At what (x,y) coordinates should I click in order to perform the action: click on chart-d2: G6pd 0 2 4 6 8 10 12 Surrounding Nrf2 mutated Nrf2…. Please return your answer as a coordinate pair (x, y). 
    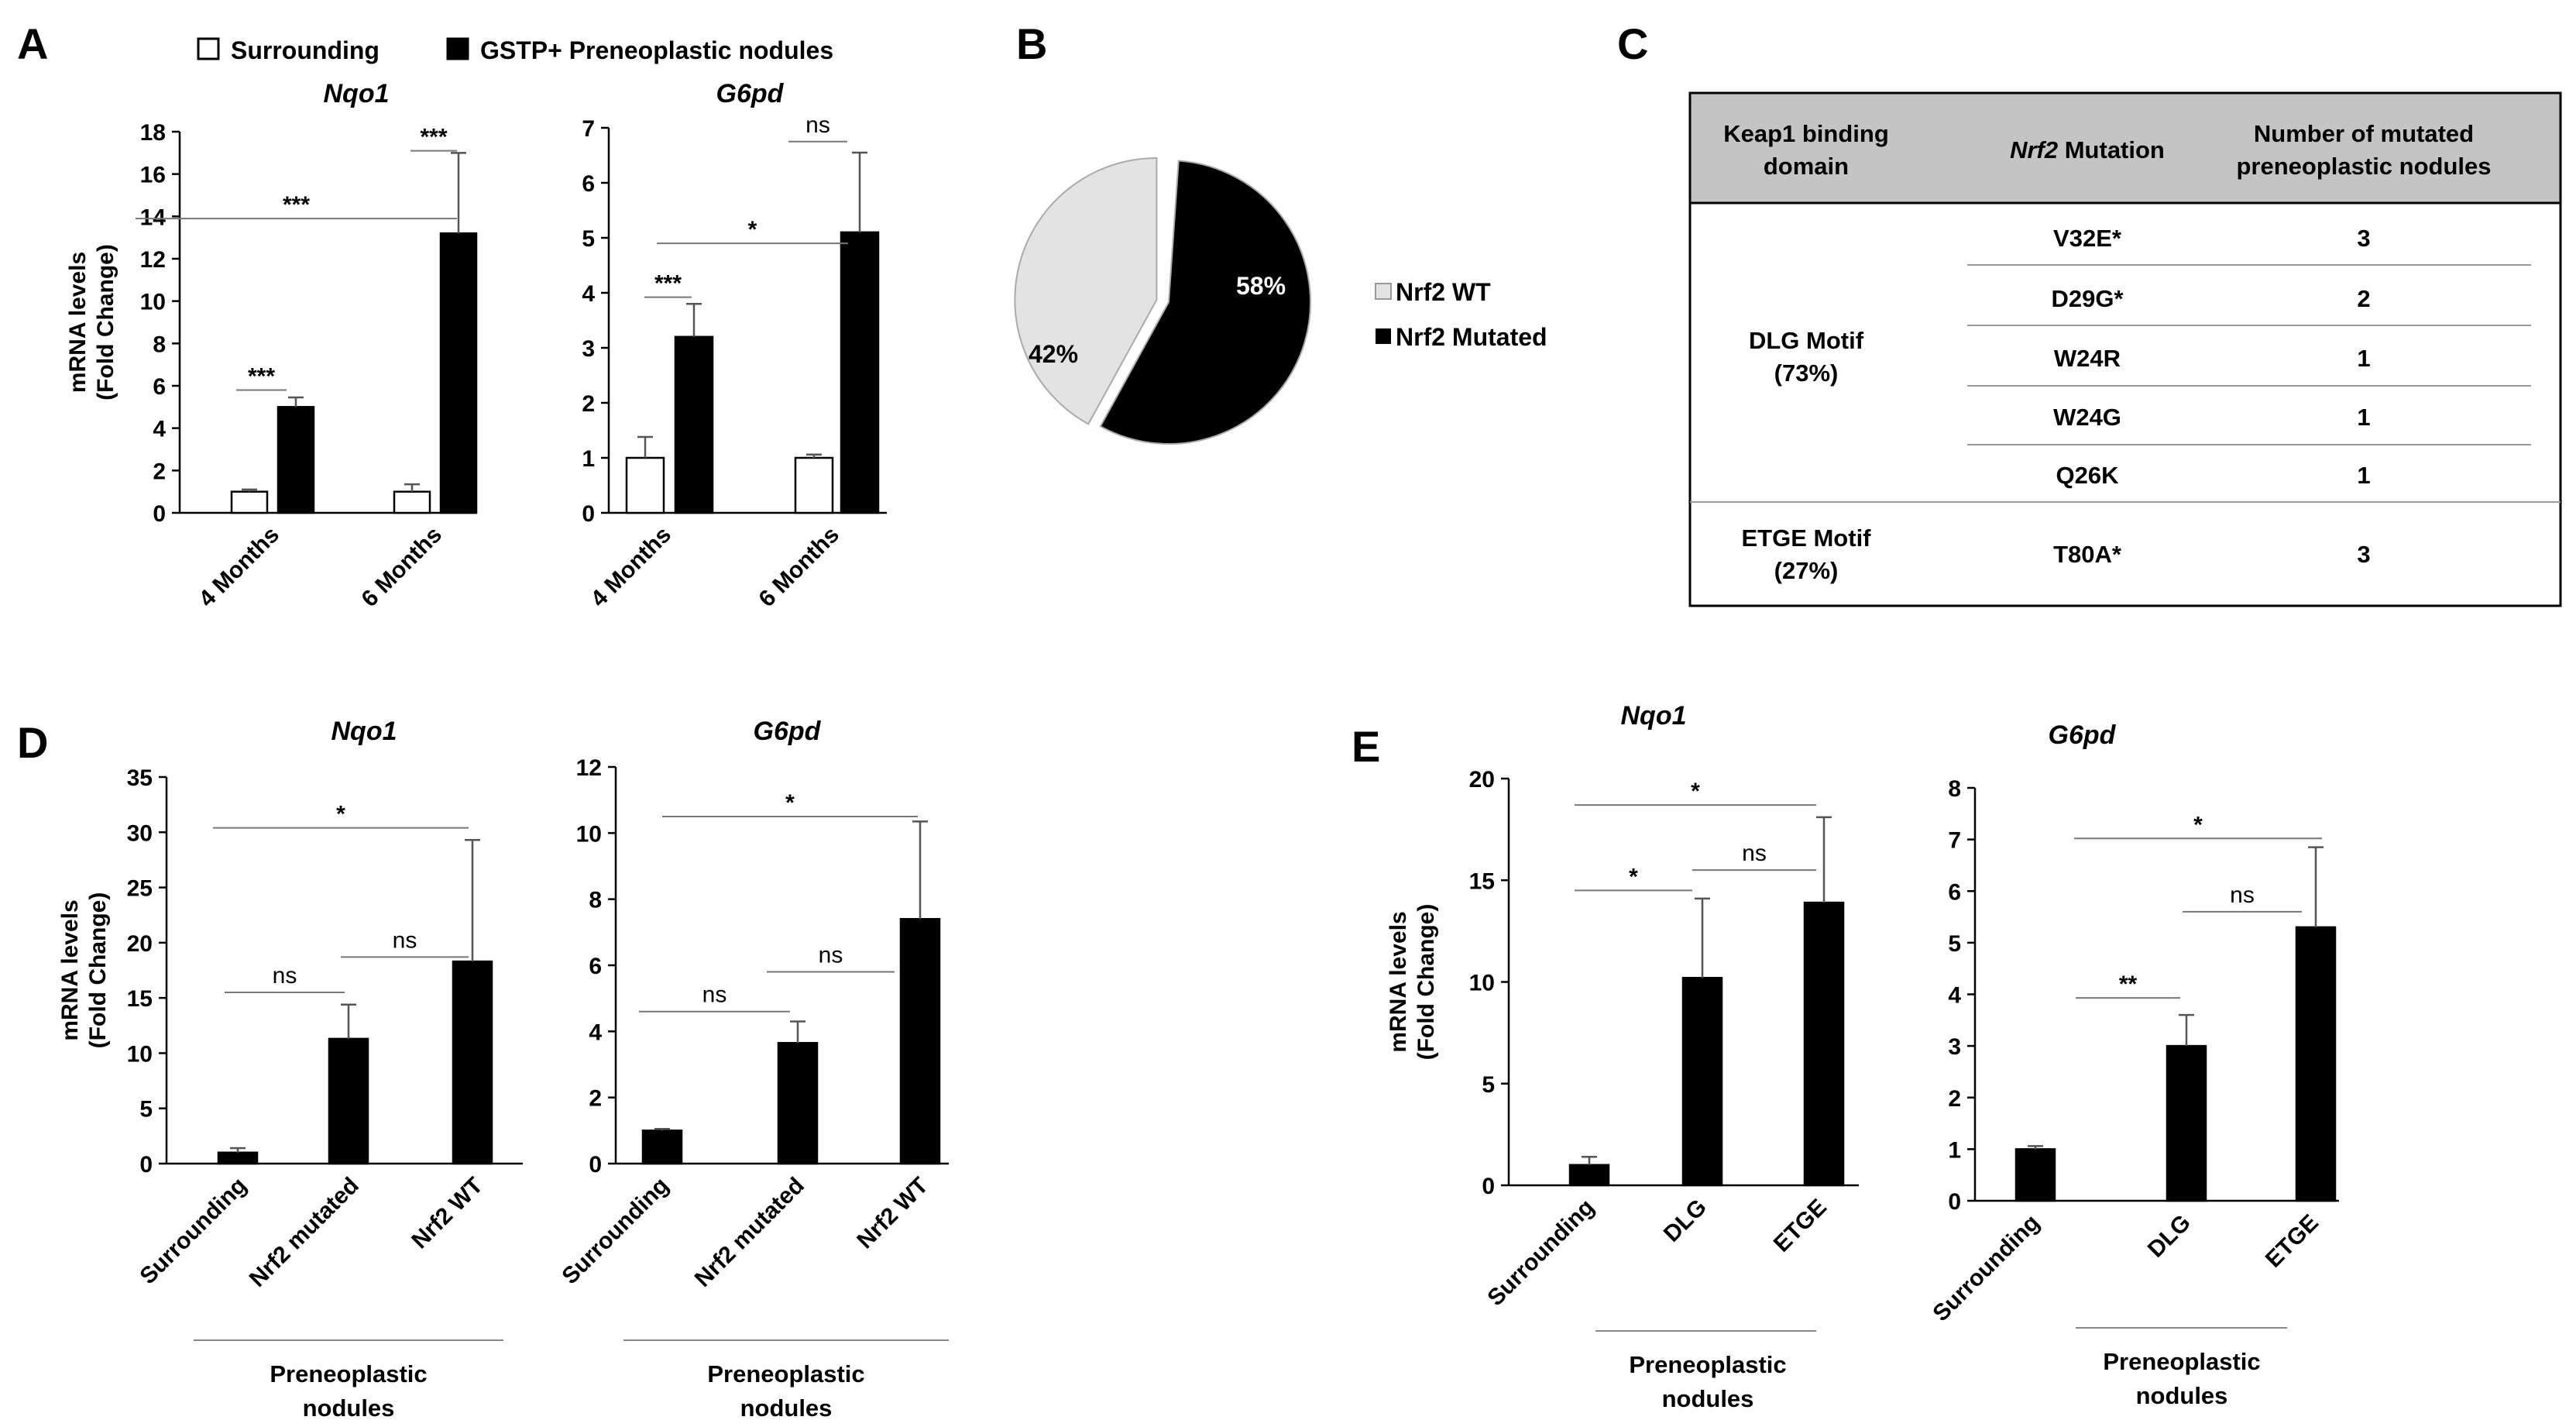
    Looking at the image, I should click on (753, 1004).